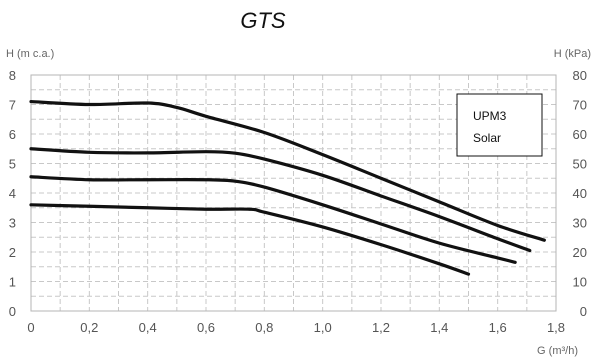  Describe the element at coordinates (12, 252) in the screenshot. I see `y-left-tick-label: 2` at that location.